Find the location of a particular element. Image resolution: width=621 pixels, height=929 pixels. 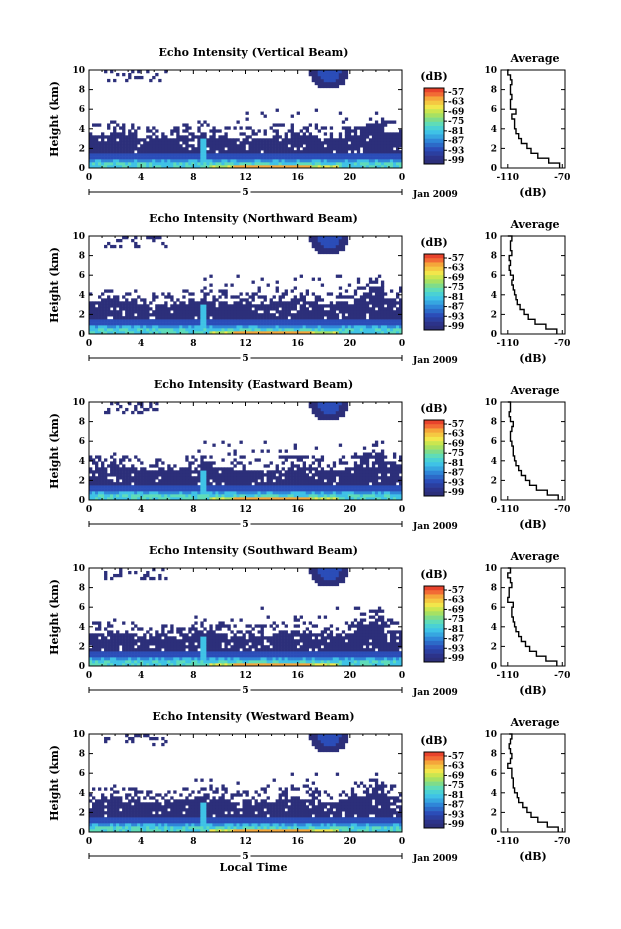

average-y-tick-label: 8 is located at coordinates (494, 423).